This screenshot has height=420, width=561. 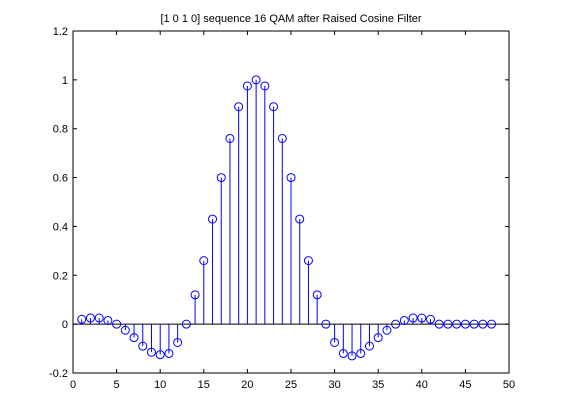 I want to click on x-tick-label: 0, so click(x=73, y=385).